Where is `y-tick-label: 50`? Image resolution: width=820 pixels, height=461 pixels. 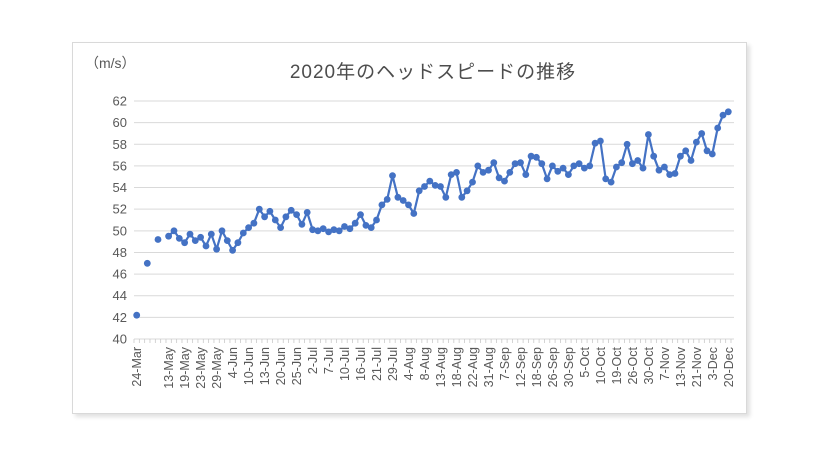 y-tick-label: 50 is located at coordinates (120, 230).